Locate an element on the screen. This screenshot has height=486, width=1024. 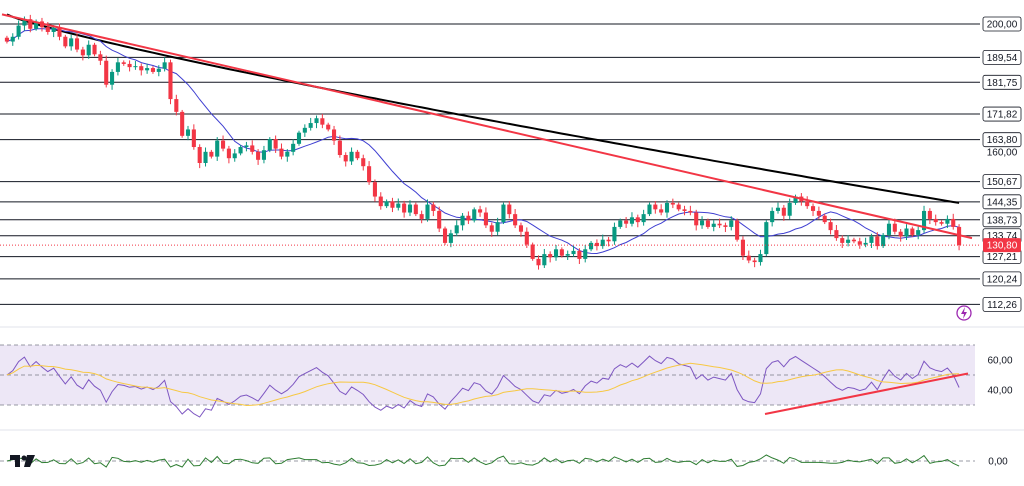
alert-icon is located at coordinates (964, 313).